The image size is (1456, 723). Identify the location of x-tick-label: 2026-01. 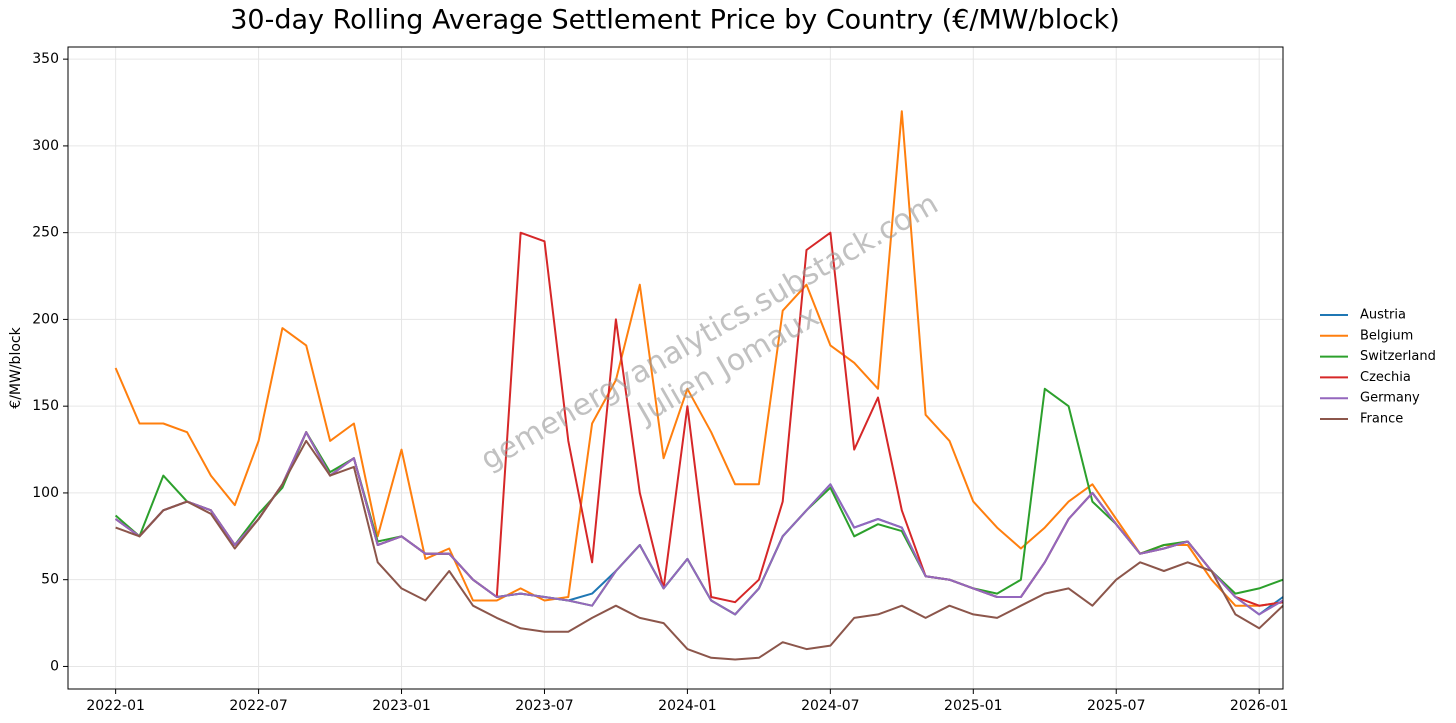
(1259, 706).